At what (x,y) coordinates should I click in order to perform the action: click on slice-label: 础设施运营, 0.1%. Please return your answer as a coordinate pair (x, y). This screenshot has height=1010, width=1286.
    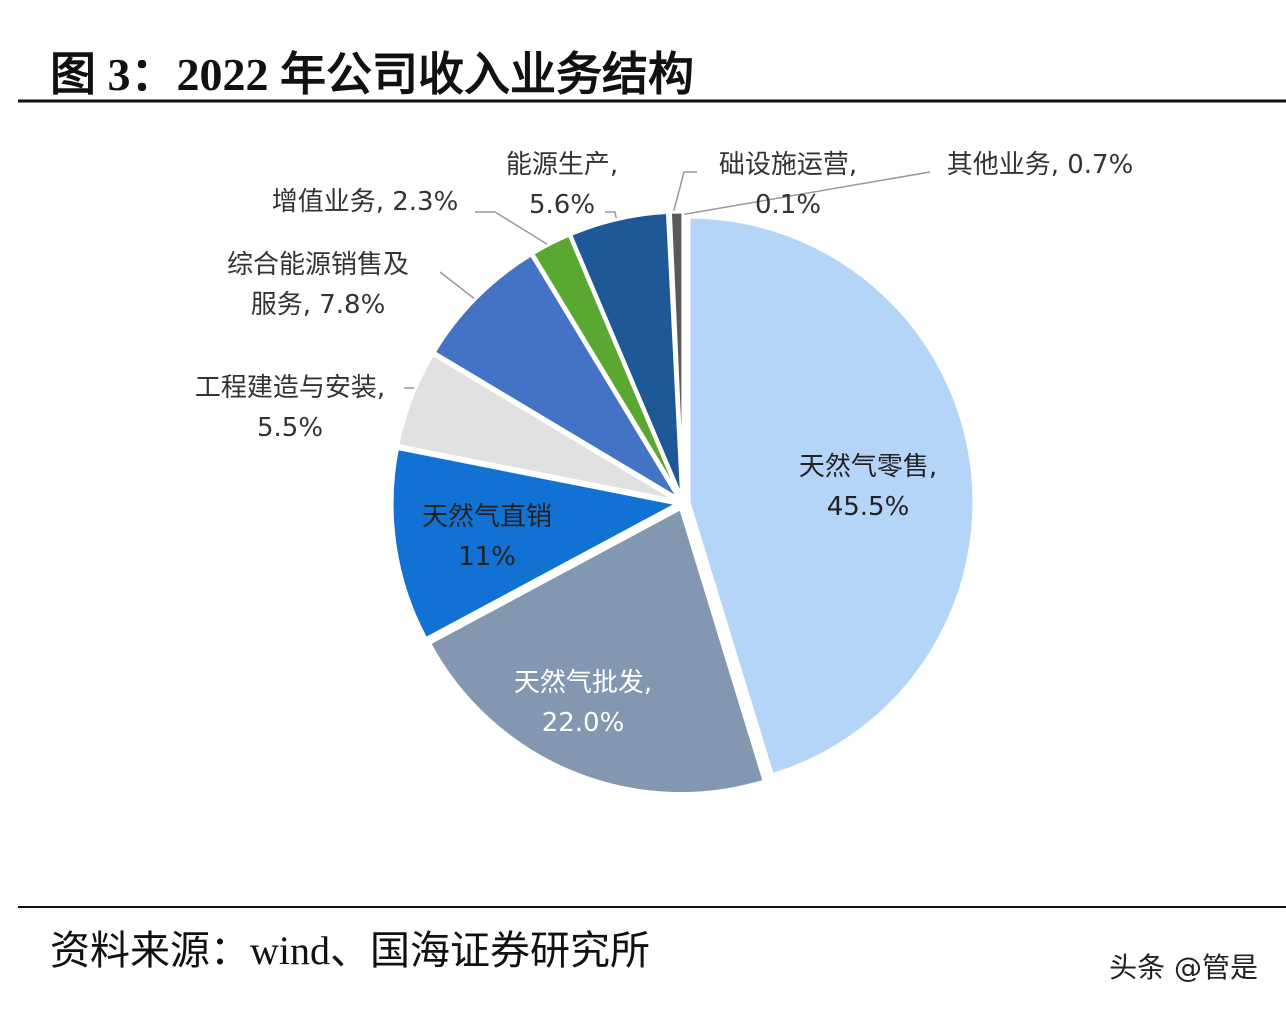
    Looking at the image, I should click on (788, 185).